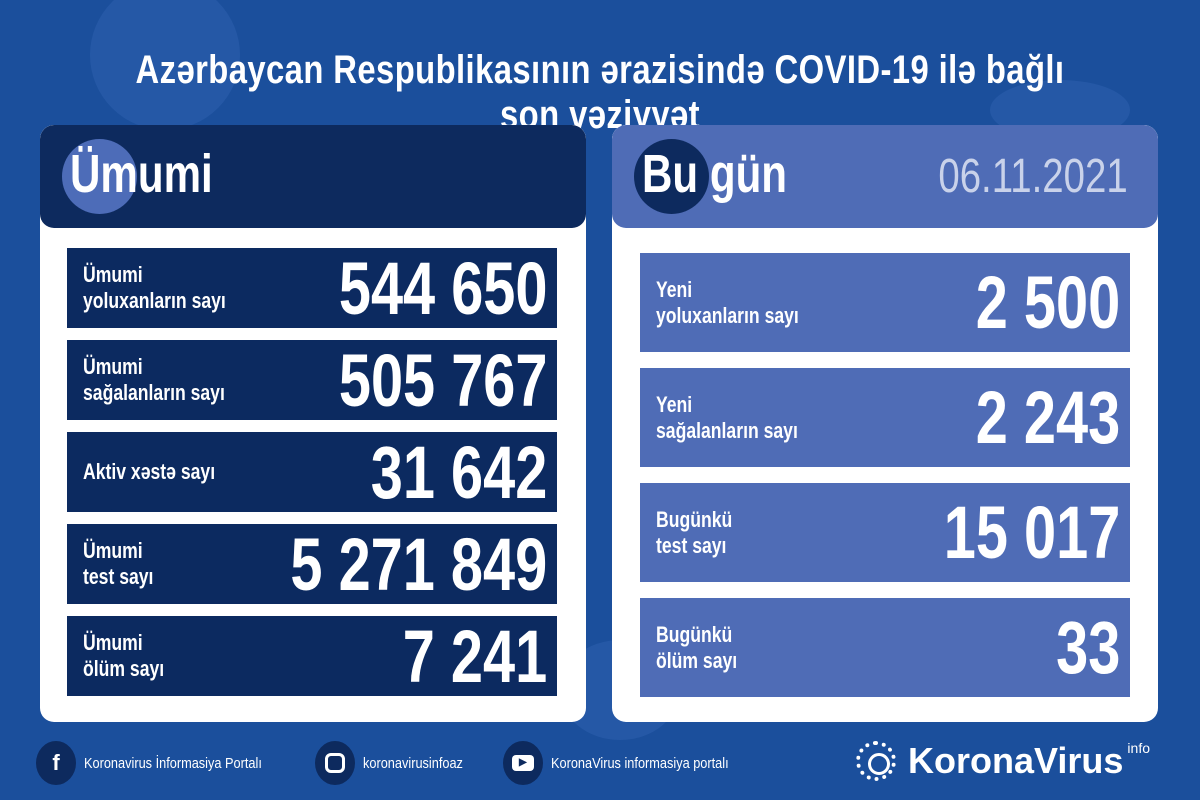 This screenshot has height=800, width=1200. What do you see at coordinates (1047, 417) in the screenshot?
I see `row-value: 2 243` at bounding box center [1047, 417].